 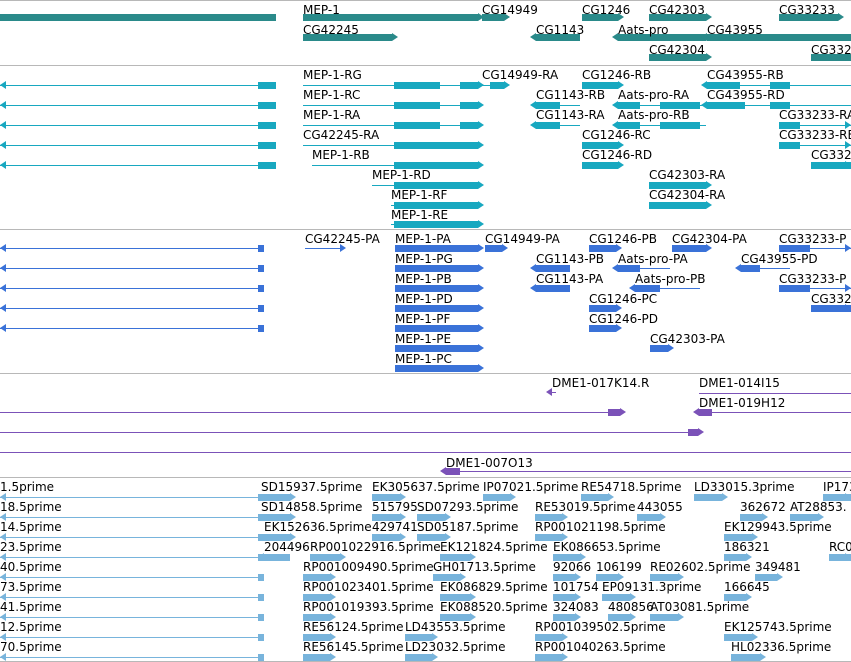 What do you see at coordinates (424, 299) in the screenshot?
I see `feature-label: MEP-1-PD` at bounding box center [424, 299].